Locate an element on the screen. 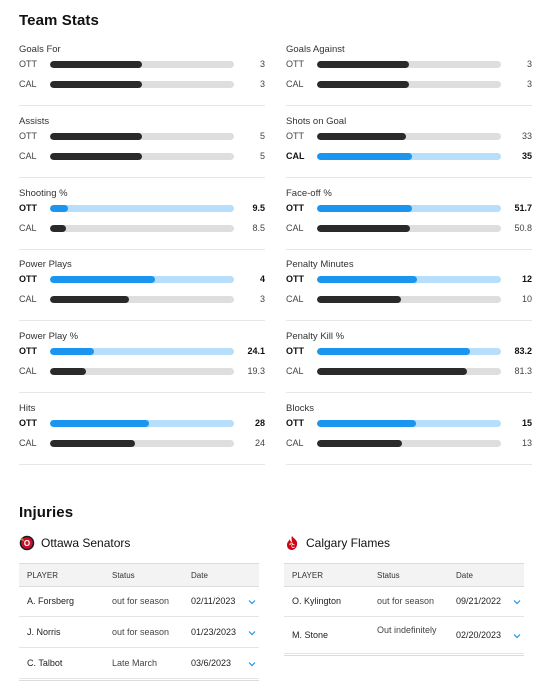  injury-row: M. Stone Out indefinitely 02/20/2023 is located at coordinates (404, 635).